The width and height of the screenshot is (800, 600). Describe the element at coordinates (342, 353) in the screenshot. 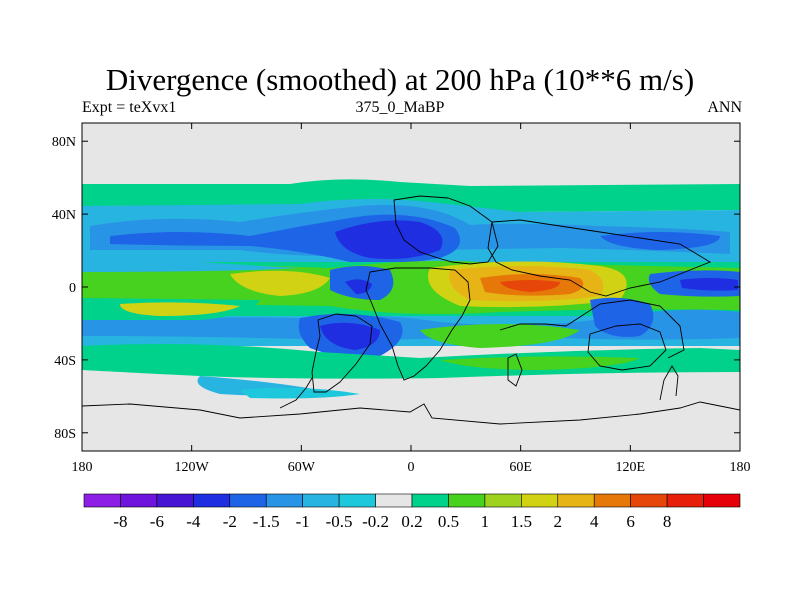

I see `coastline-south-america` at that location.